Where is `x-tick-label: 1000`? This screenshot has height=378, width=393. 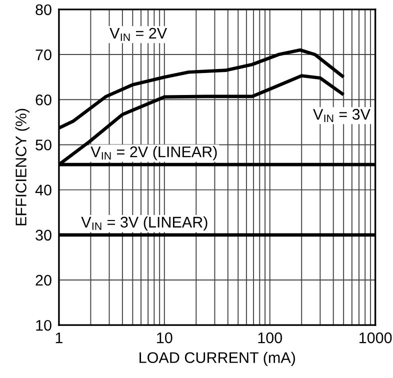
x-tick-label: 1000 is located at coordinates (375, 338).